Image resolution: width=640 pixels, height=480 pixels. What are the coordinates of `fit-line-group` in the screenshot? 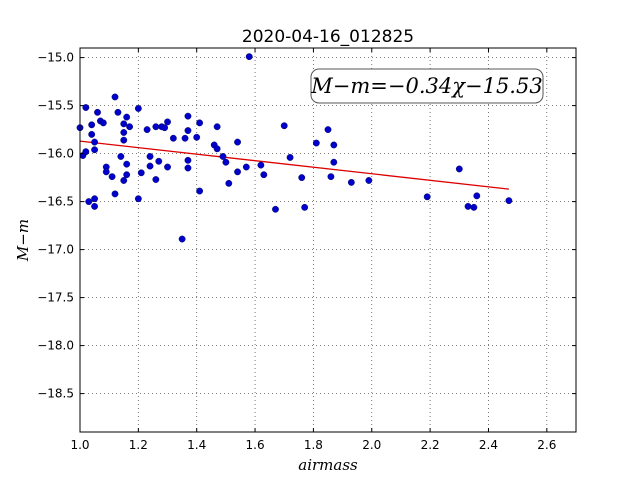 It's located at (294, 165).